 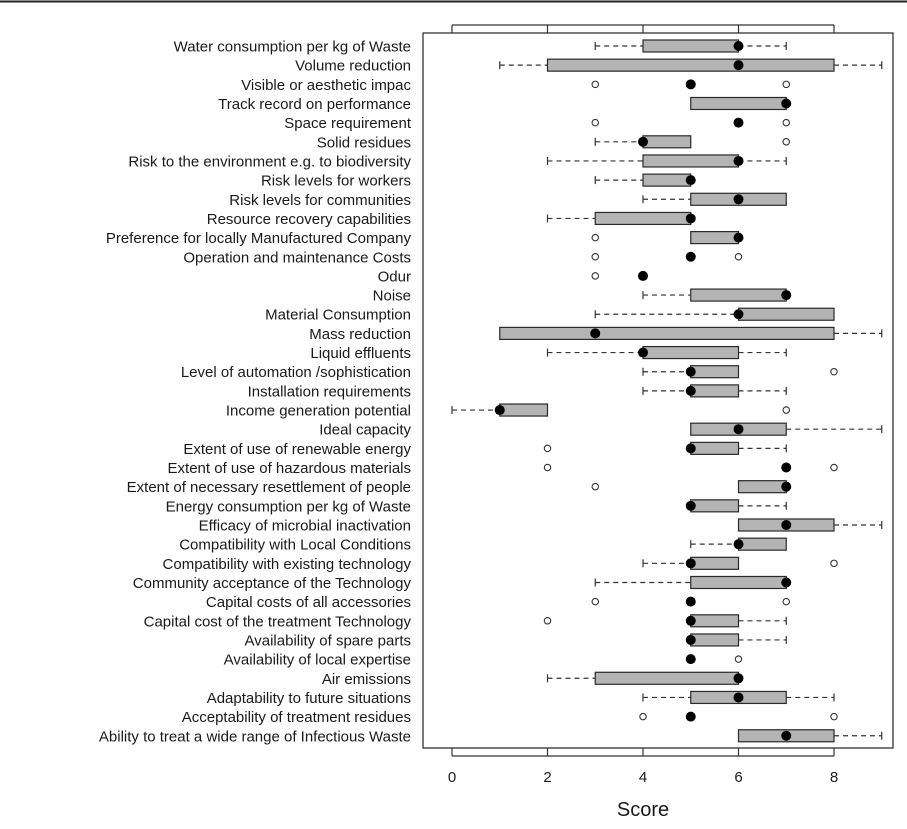 What do you see at coordinates (834, 777) in the screenshot?
I see `x-tick-label: 8` at bounding box center [834, 777].